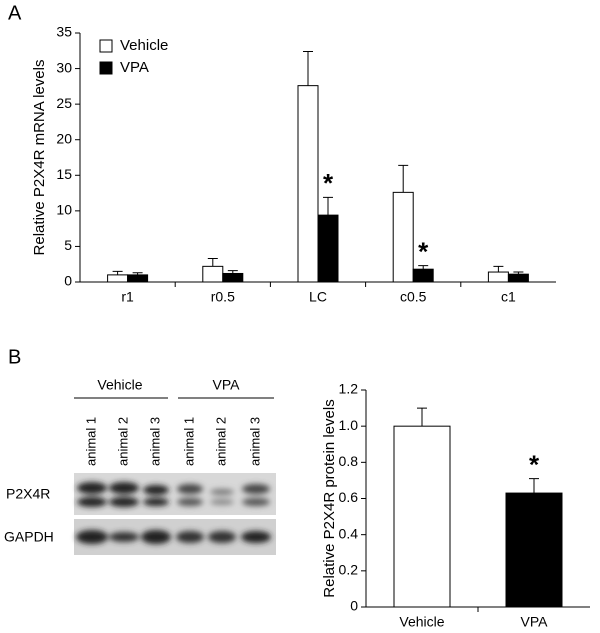 This screenshot has width=600, height=633. Describe the element at coordinates (508, 297) in the screenshot. I see `x-tick-label: c1` at that location.